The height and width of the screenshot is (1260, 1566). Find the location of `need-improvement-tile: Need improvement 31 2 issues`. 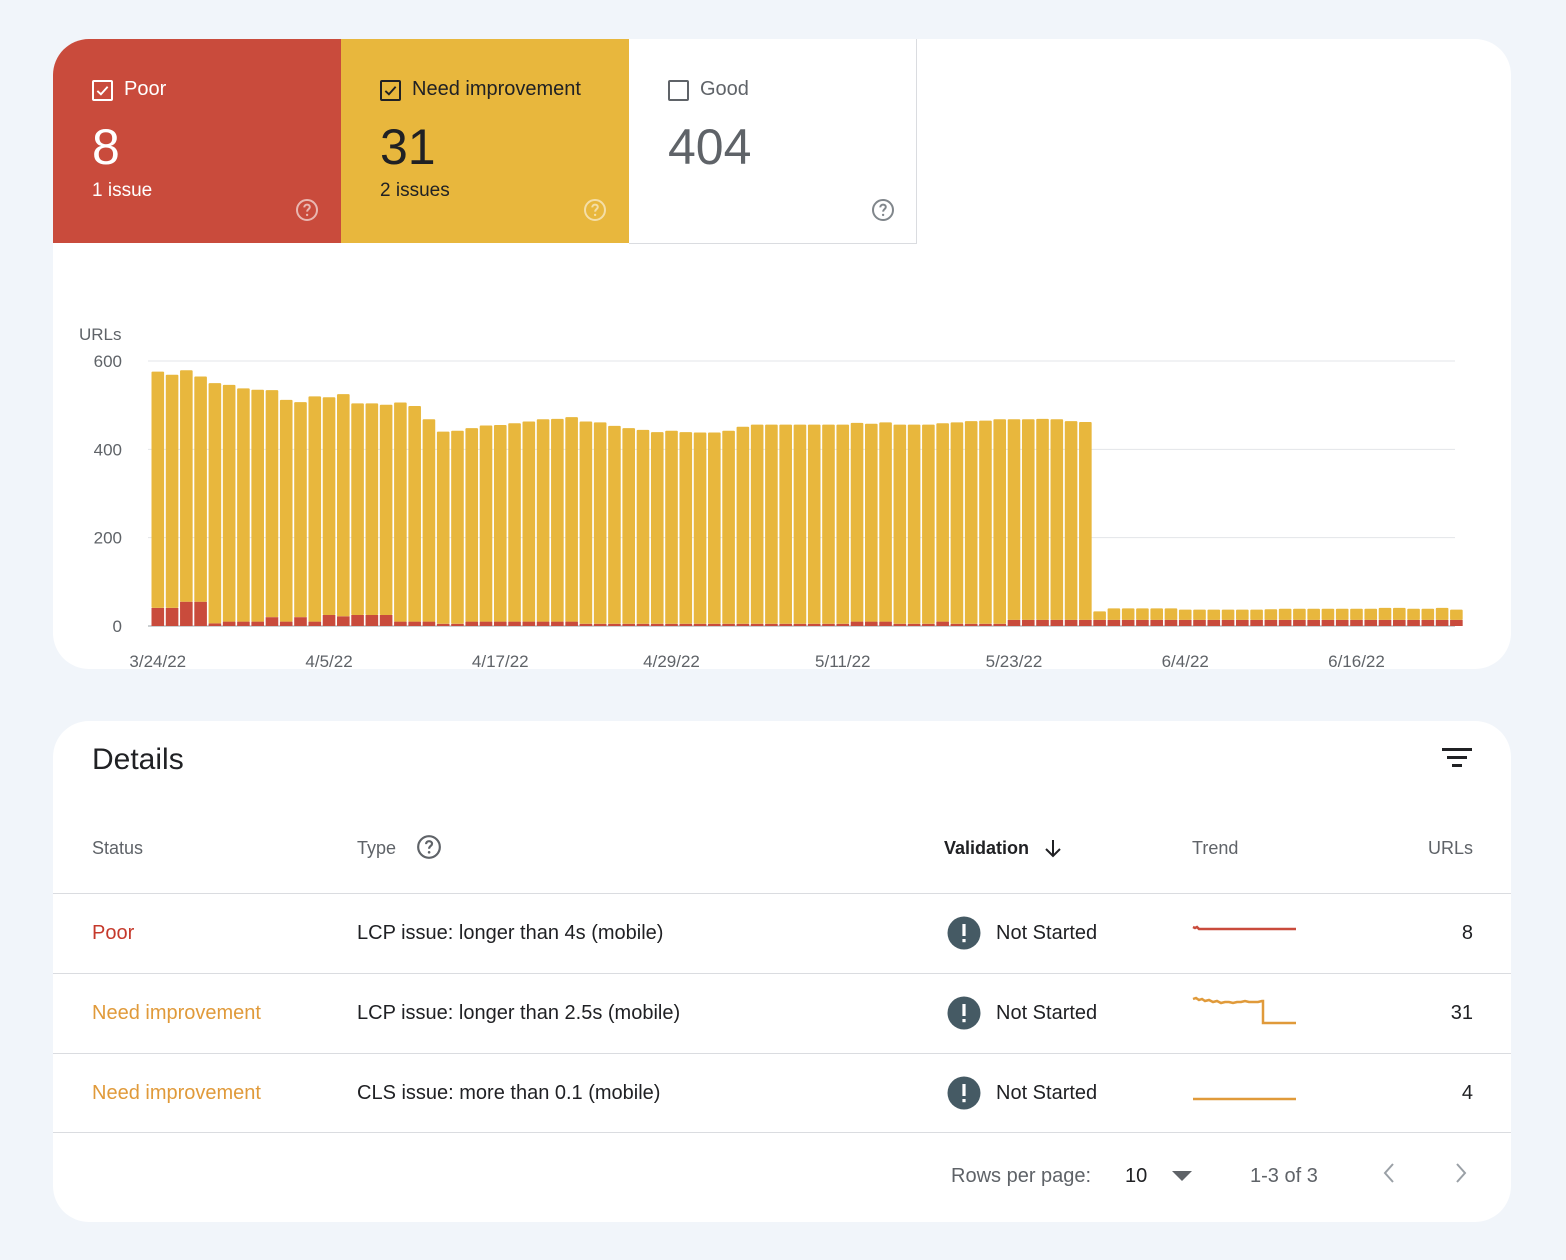

need-improvement-tile: Need improvement 31 2 issues is located at coordinates (485, 141).